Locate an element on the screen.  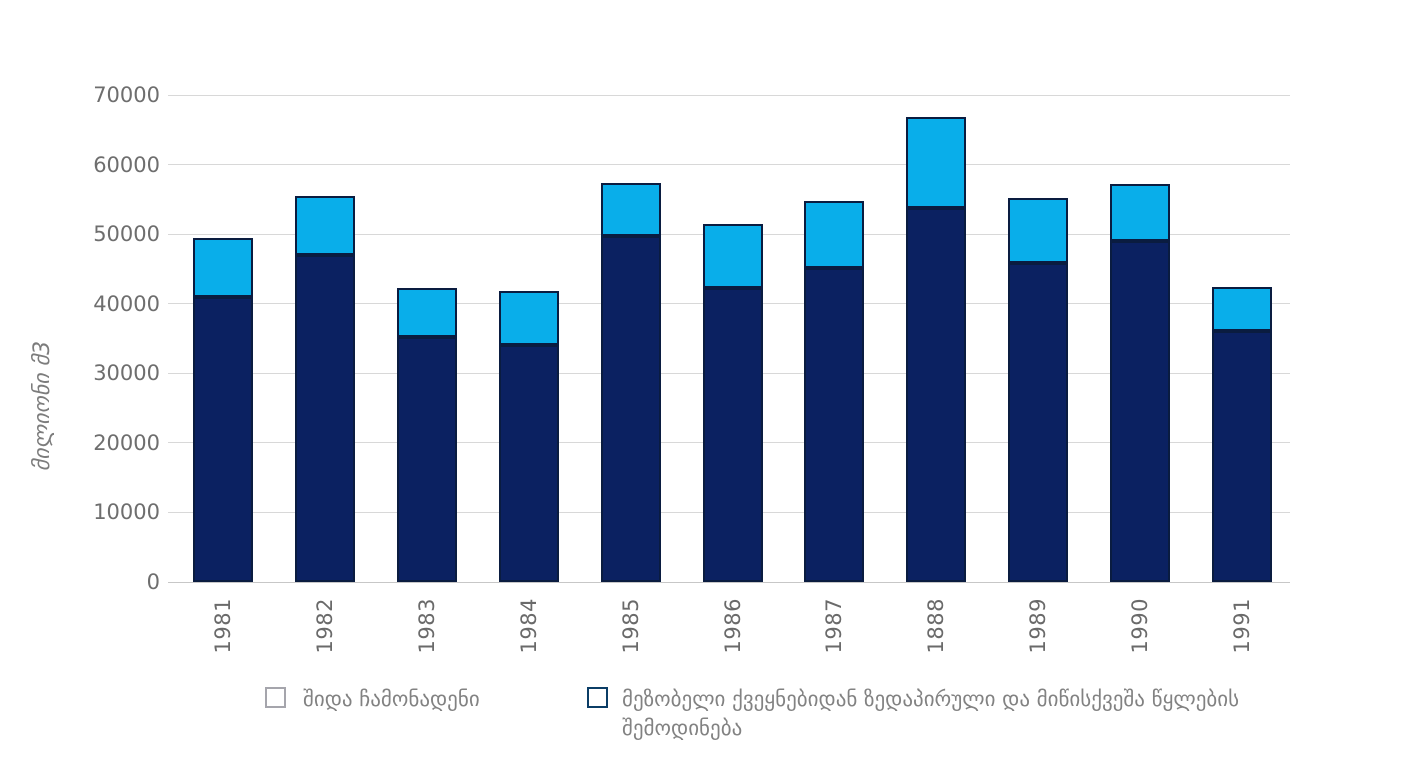
x-tick: 1985 is located at coordinates (631, 637).